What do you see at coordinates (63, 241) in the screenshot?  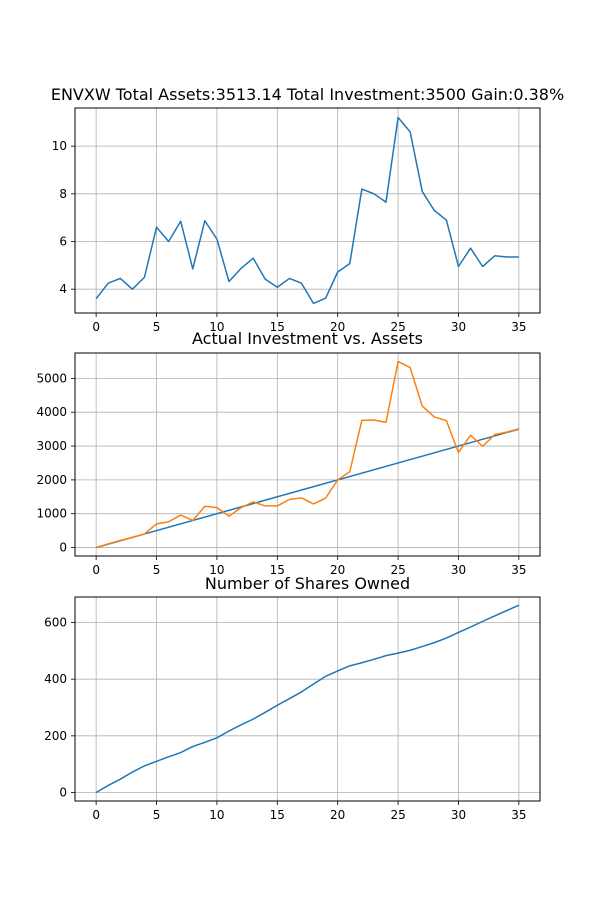 I see `y-tick-label: 6` at bounding box center [63, 241].